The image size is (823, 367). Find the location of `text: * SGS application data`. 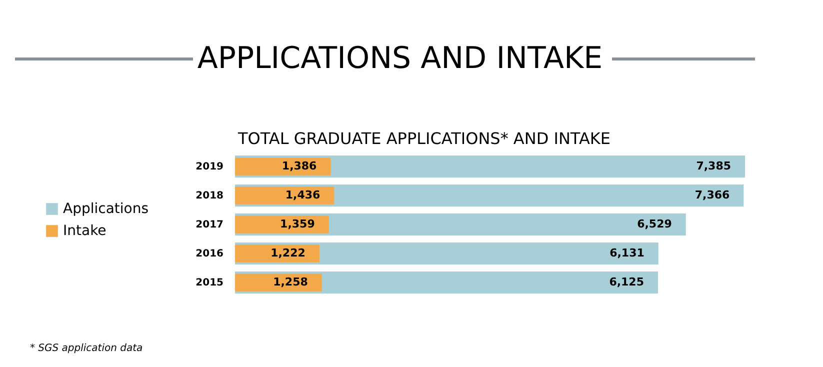

text: * SGS application data is located at coordinates (86, 348).